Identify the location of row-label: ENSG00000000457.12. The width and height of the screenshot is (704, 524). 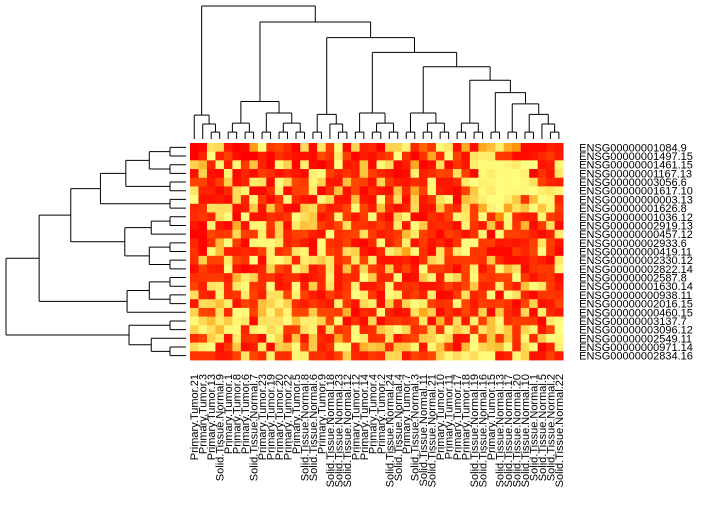
(636, 235).